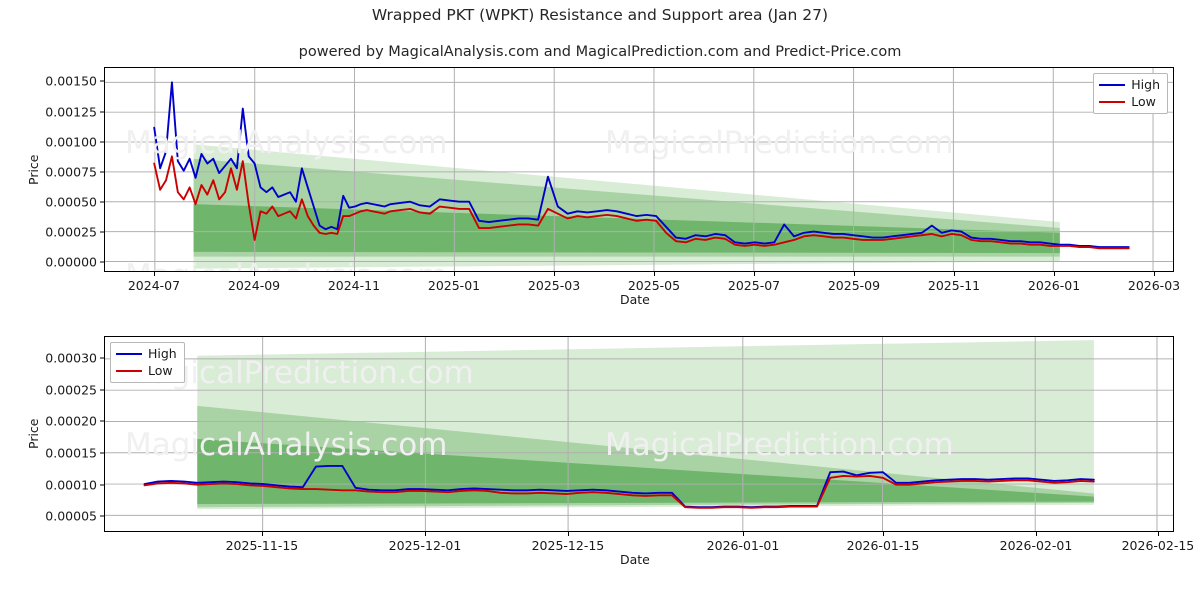  What do you see at coordinates (1129, 85) in the screenshot?
I see `legend-item-high: High` at bounding box center [1129, 85].